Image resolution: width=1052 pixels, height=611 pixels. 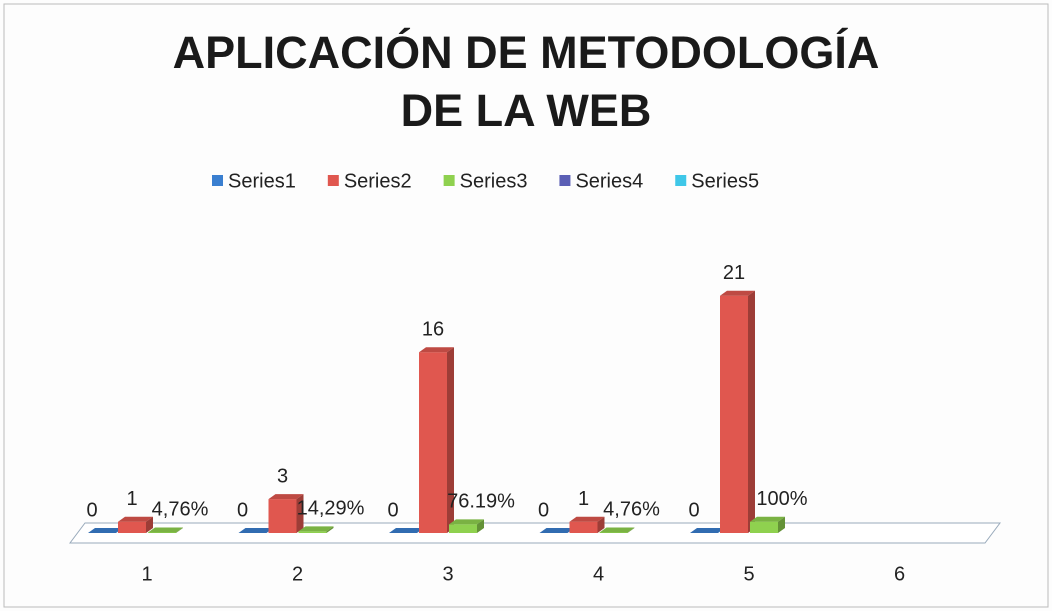 I want to click on x-tick-label: 4, so click(x=598, y=574).